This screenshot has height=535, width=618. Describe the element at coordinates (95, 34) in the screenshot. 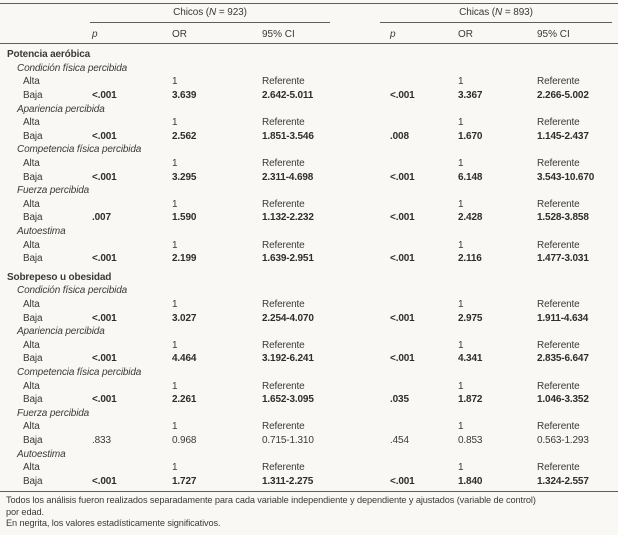

I see `column-header-p-chicos: p` at that location.